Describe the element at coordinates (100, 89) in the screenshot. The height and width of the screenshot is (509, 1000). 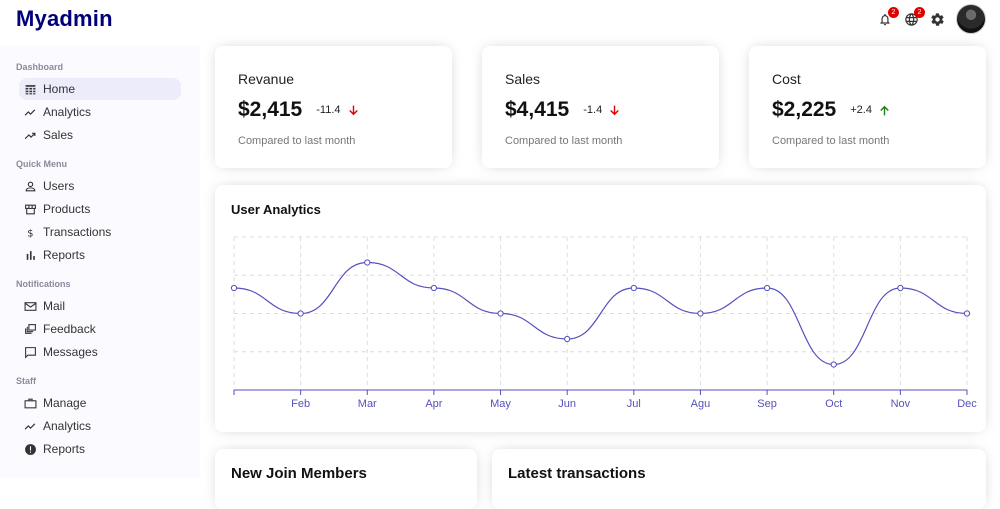
I see `sidebar-item-home: Home` at that location.